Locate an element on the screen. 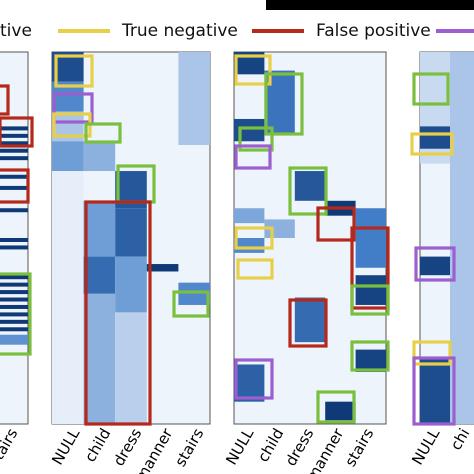 The width and height of the screenshot is (474, 474). legend-label-partial: tive is located at coordinates (16, 31).